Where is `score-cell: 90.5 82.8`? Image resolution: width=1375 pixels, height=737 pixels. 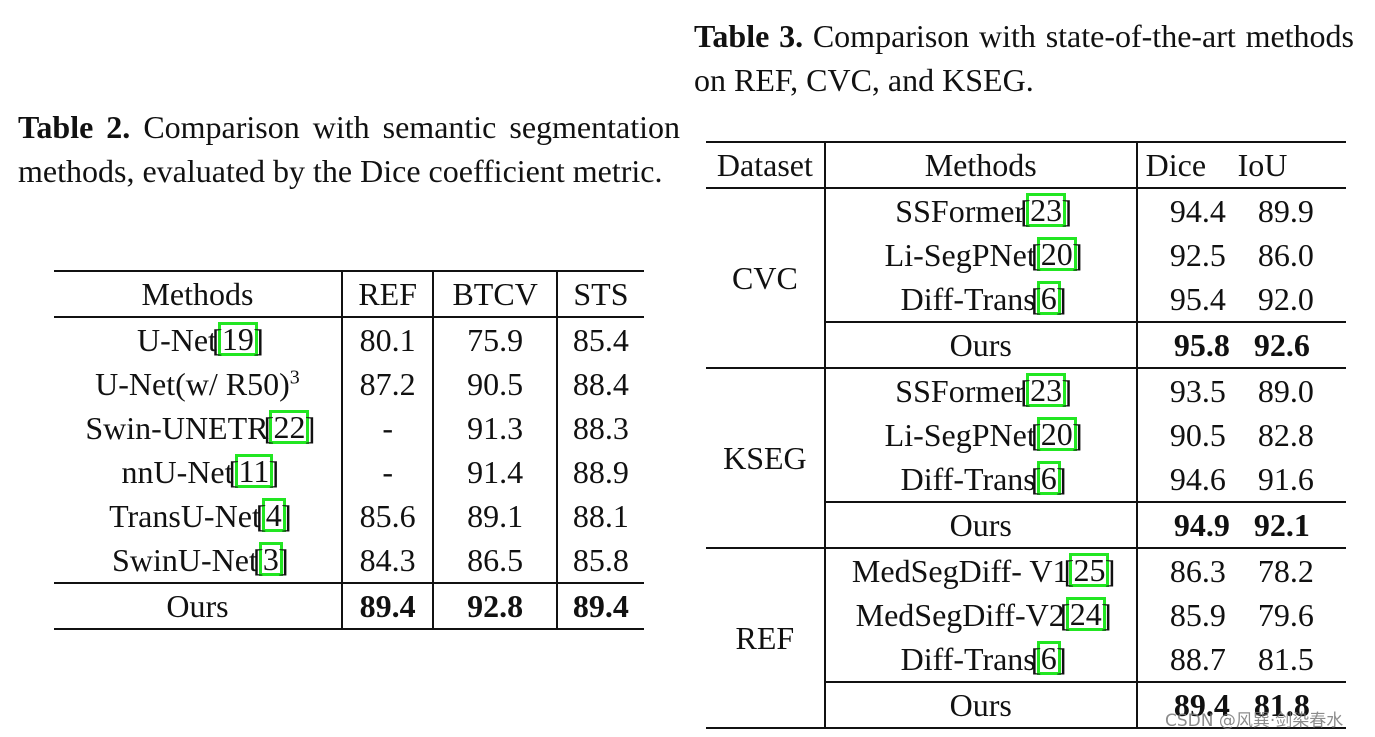 score-cell: 90.5 82.8 is located at coordinates (1240, 435).